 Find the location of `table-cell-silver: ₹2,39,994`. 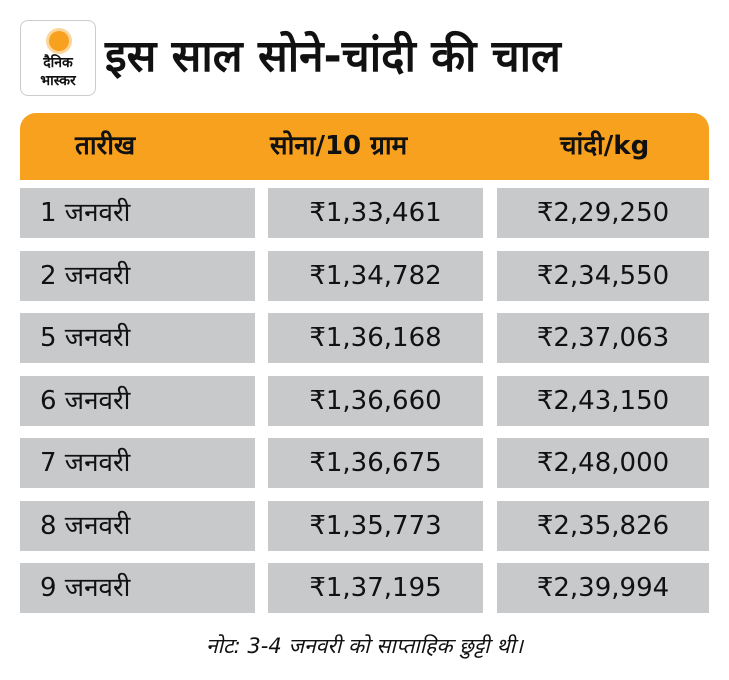

table-cell-silver: ₹2,39,994 is located at coordinates (603, 588).